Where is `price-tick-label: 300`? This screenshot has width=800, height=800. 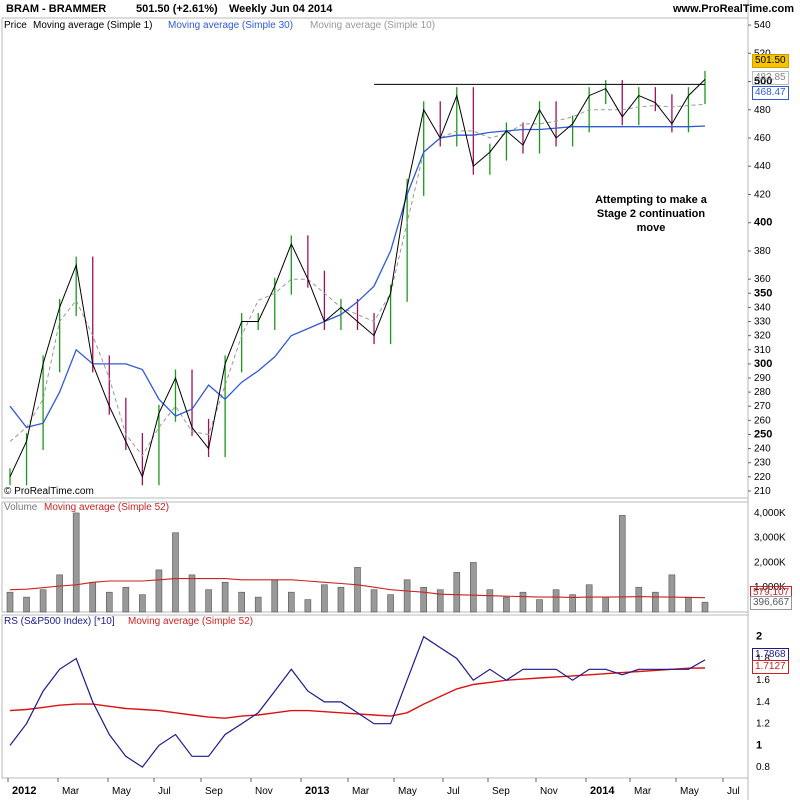
price-tick-label: 300 is located at coordinates (763, 364).